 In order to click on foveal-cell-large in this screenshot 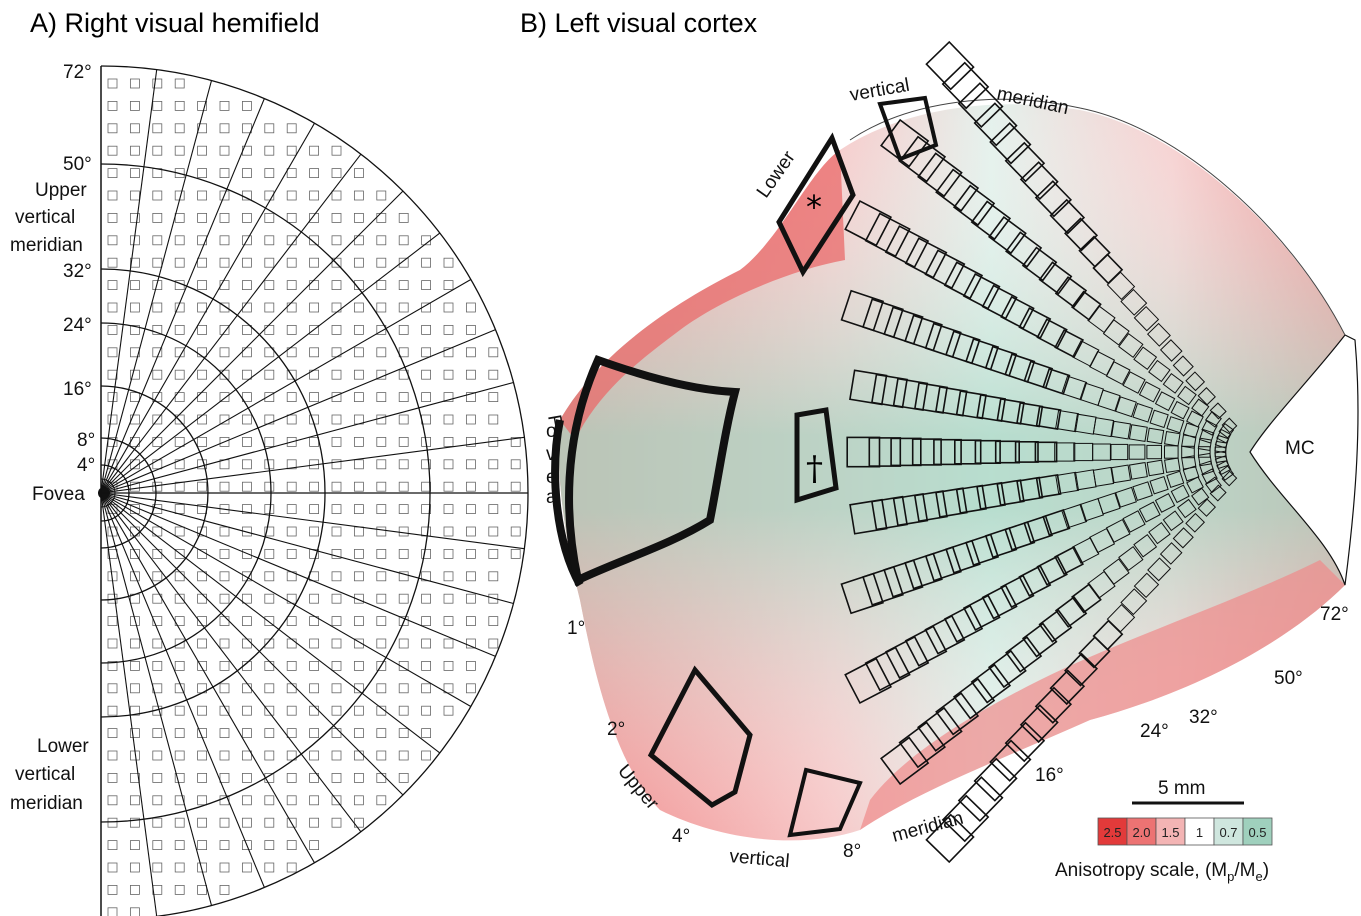, I will do `click(653, 470)`.